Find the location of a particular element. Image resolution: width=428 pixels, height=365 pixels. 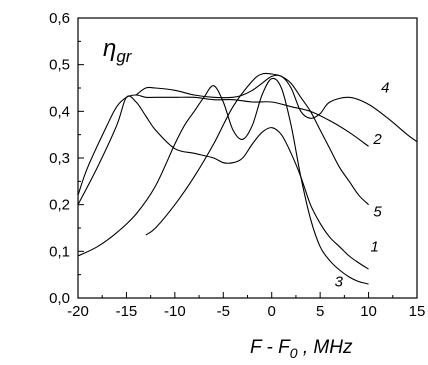

y-tick-label: 0,3 is located at coordinates (59, 158).